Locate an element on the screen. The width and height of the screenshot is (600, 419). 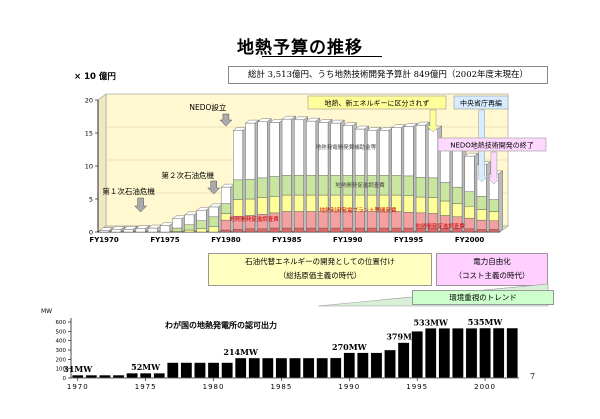
era-oil-alternative-line1: 石油代替エネルギーの開発としての位置付け is located at coordinates (320, 261).